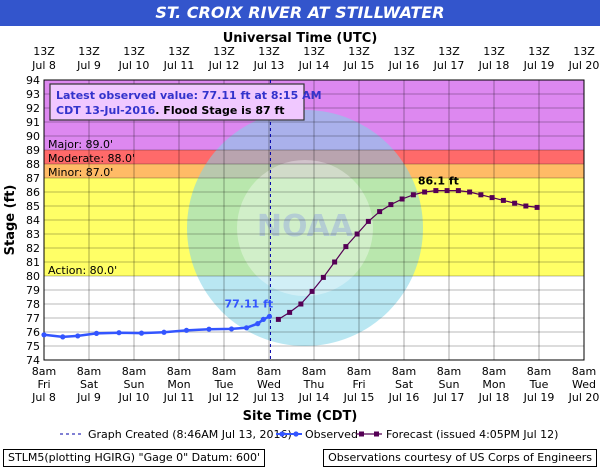  I want to click on x-tick-date: Jul 8, so click(43, 397).